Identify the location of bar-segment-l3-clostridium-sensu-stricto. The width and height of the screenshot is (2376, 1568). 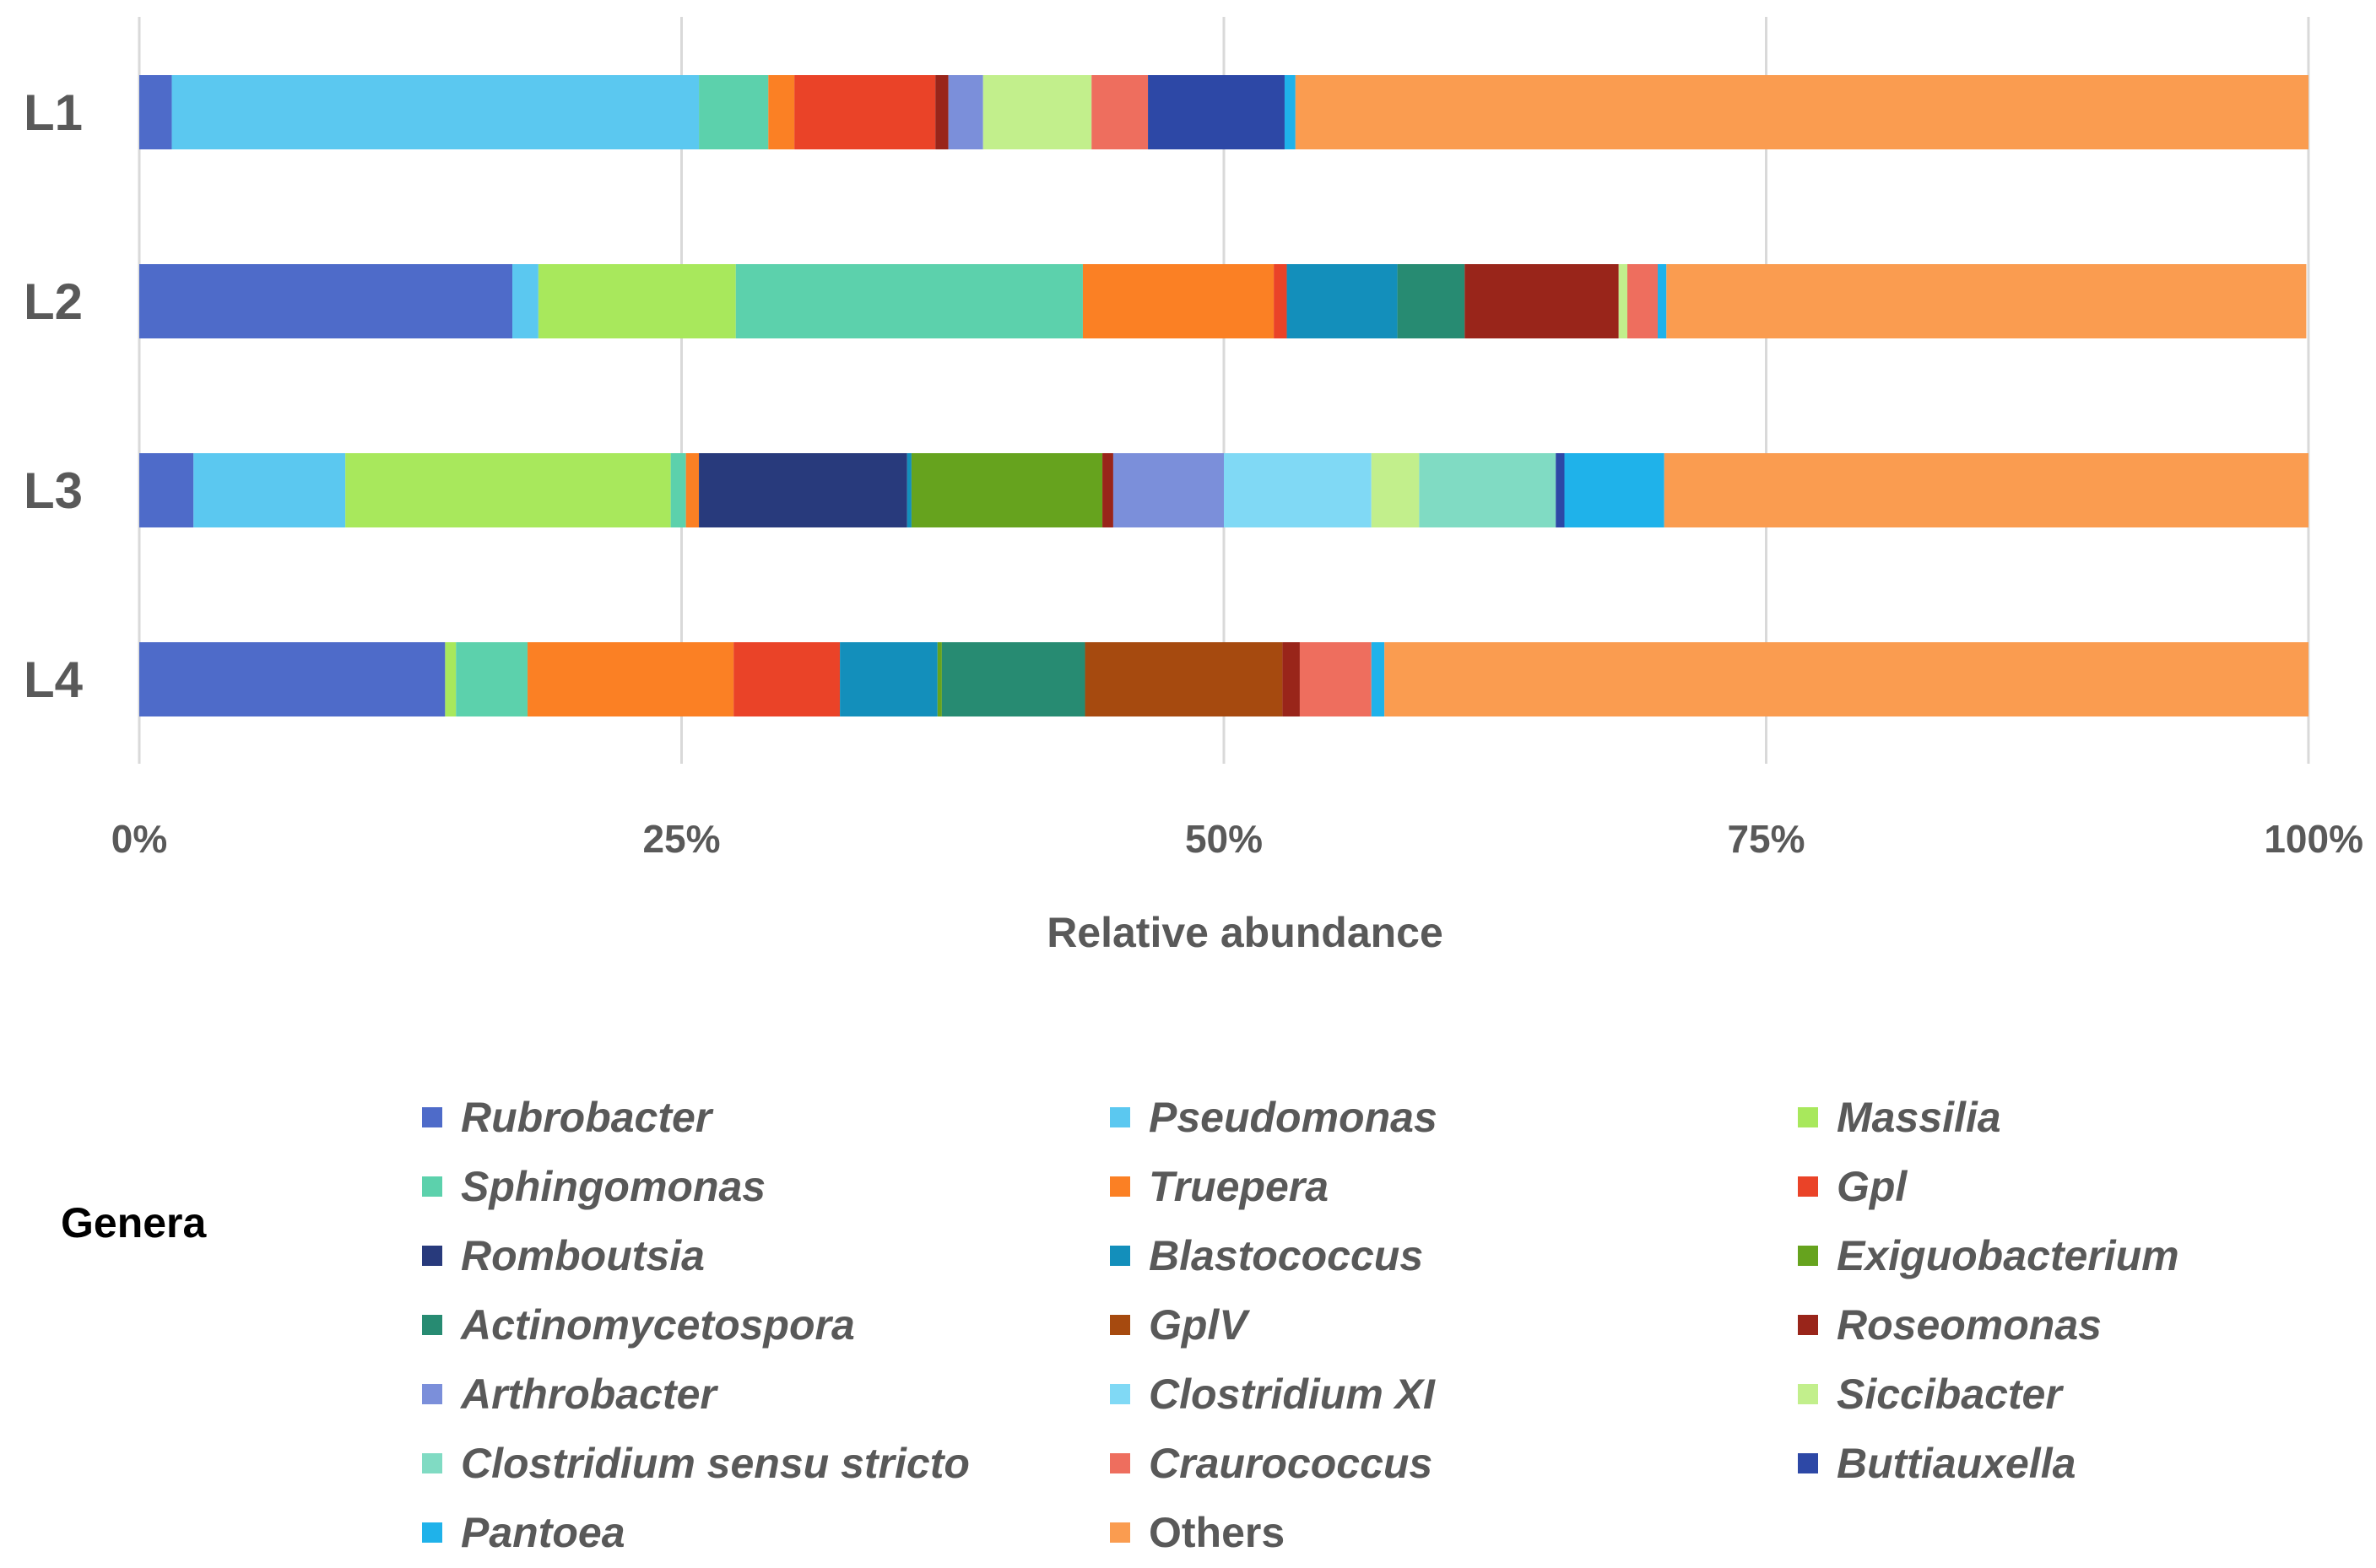
(1487, 490).